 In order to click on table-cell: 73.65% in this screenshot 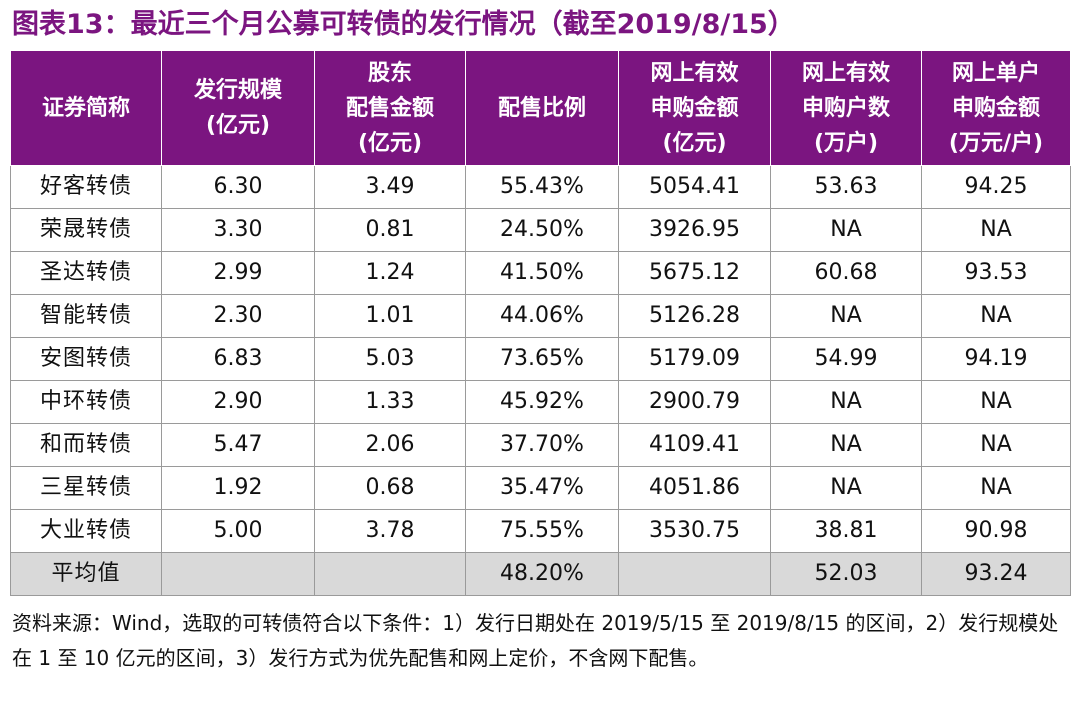, I will do `click(542, 359)`.